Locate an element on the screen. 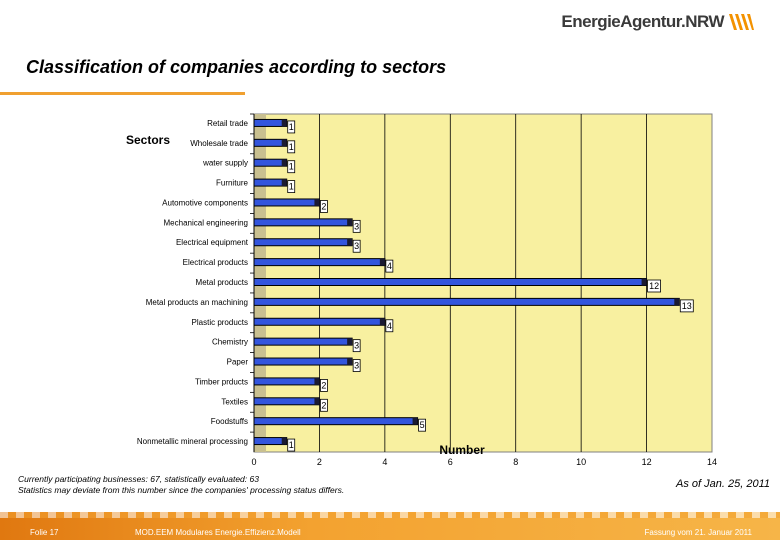 The height and width of the screenshot is (540, 780). x-tick-label: 2 is located at coordinates (319, 462).